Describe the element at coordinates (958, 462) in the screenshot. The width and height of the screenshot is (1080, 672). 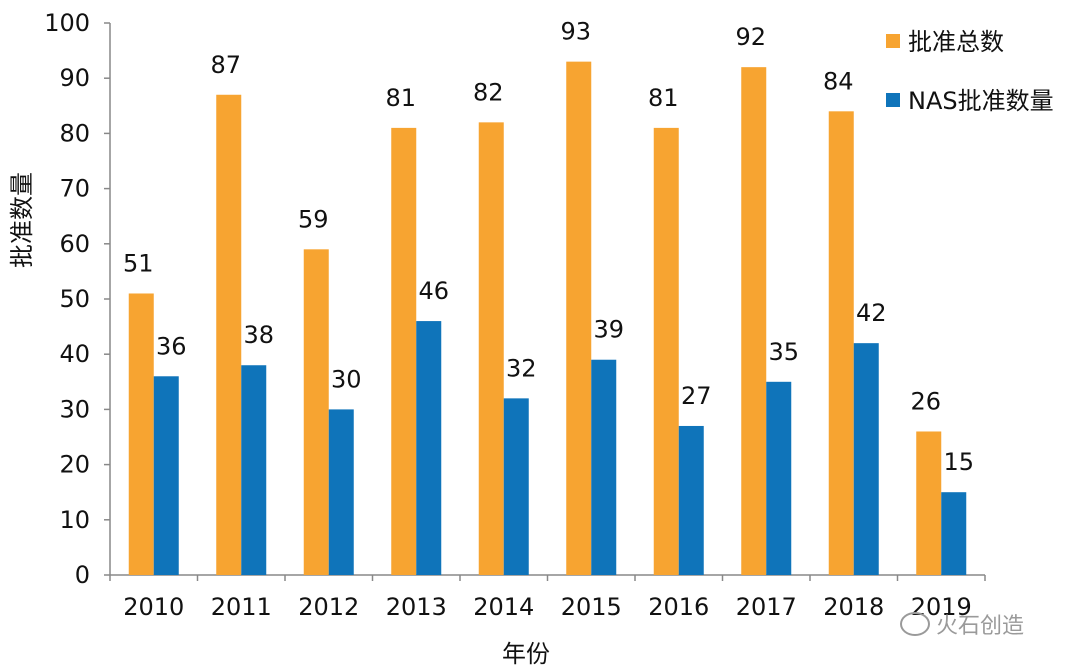
I see `data-label-nas: 15` at that location.